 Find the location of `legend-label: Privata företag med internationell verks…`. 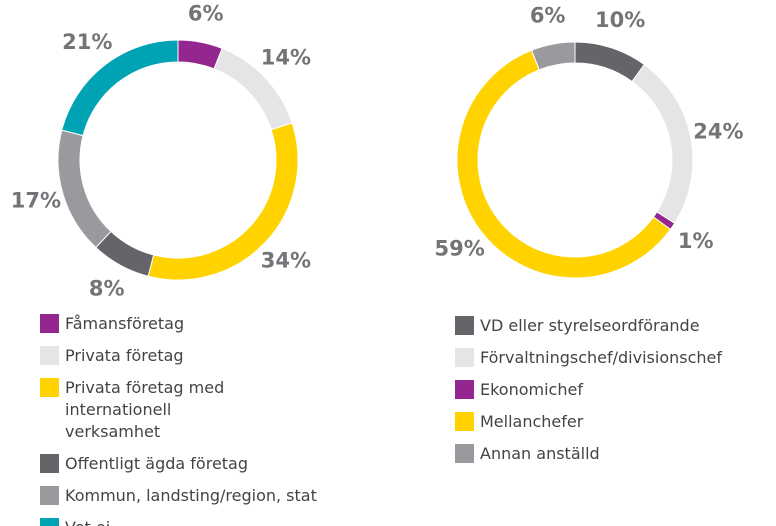

legend-label: Privata företag med internationell verks… is located at coordinates (145, 409).